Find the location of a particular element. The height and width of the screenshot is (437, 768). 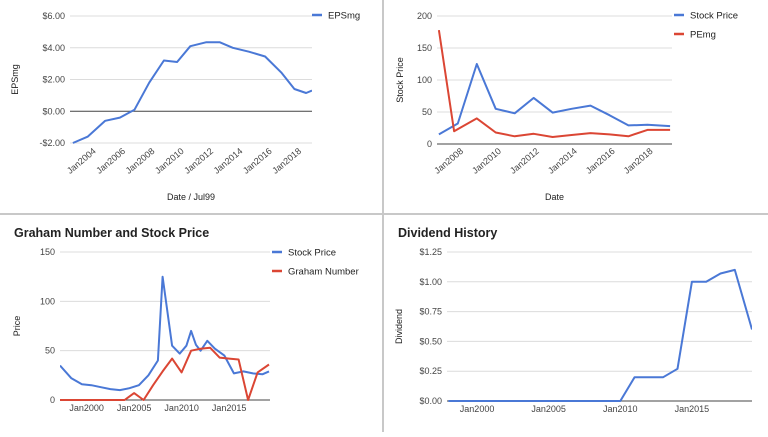

x-axis-title: Date / Jul99 is located at coordinates (191, 197).